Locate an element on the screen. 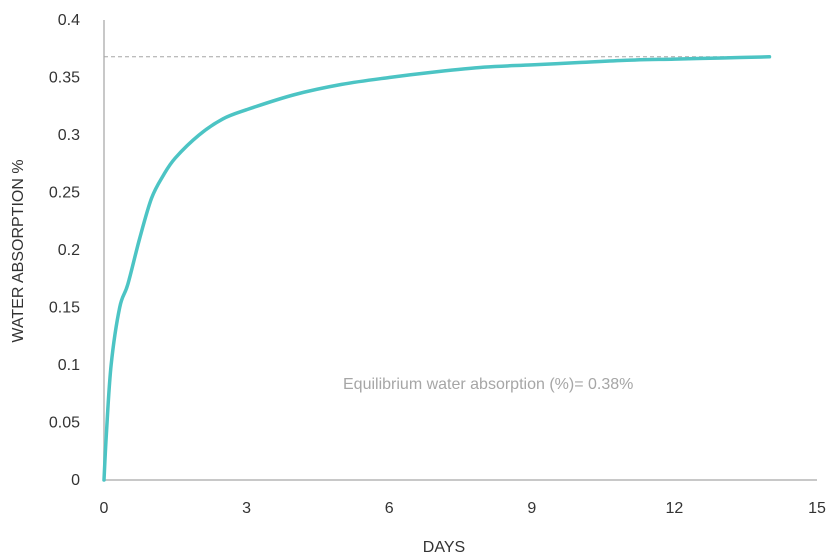 This screenshot has height=558, width=828. y-tick-label: 0 is located at coordinates (75, 480).